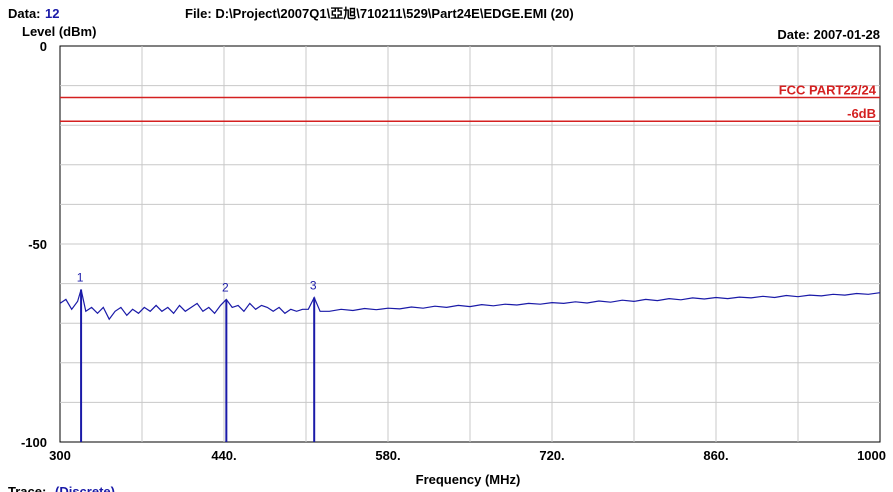 This screenshot has width=893, height=492. Describe the element at coordinates (467, 455) in the screenshot. I see `x-tick-labels: 300 440. 580. 720. 860. 1000` at that location.